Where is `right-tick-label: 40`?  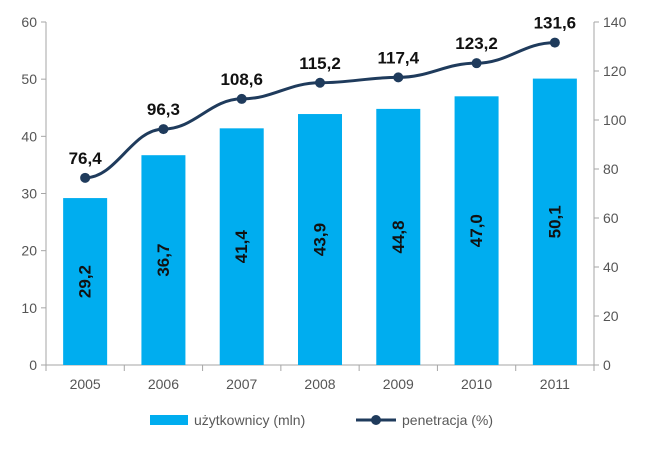
right-tick-label: 40 is located at coordinates (611, 267).